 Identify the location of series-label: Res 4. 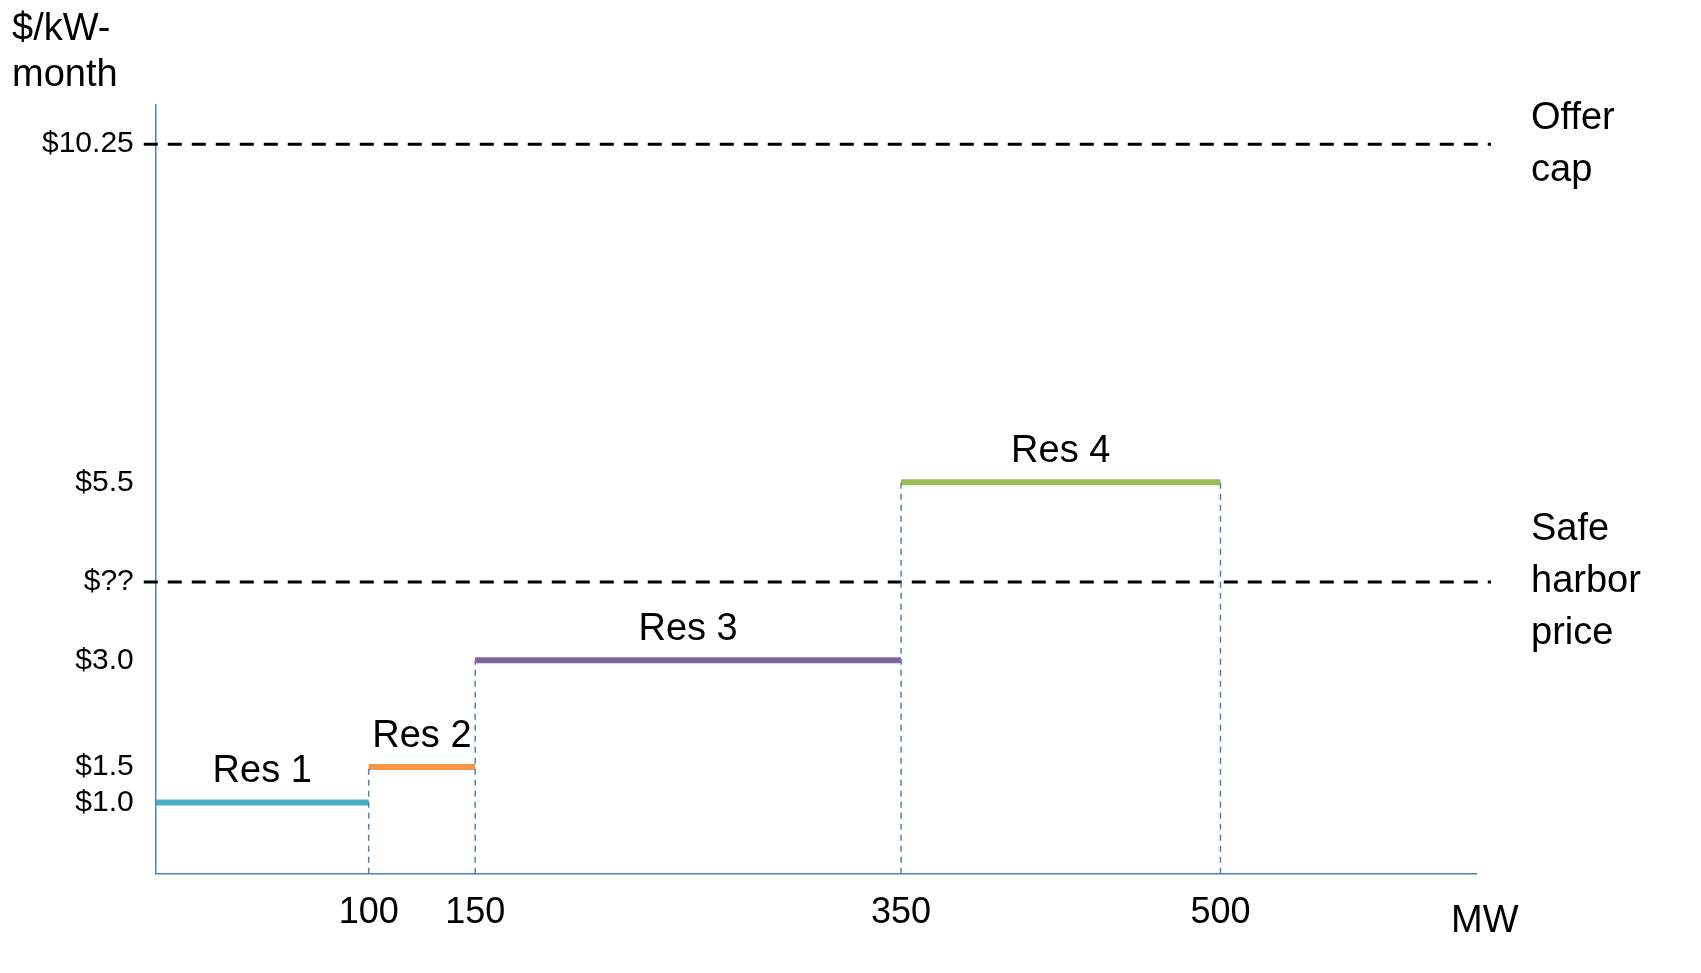
(1061, 448).